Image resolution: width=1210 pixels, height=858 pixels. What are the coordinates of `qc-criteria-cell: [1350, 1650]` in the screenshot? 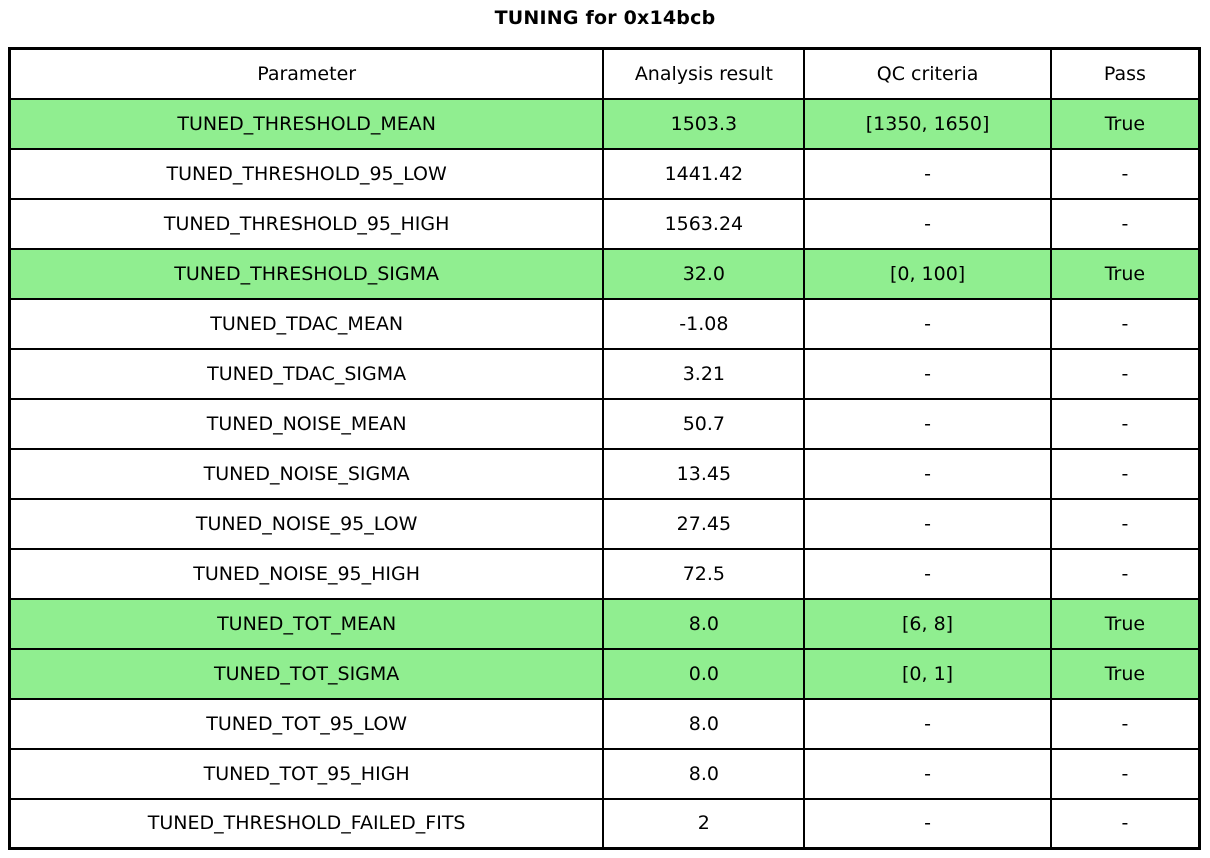 It's located at (927, 123).